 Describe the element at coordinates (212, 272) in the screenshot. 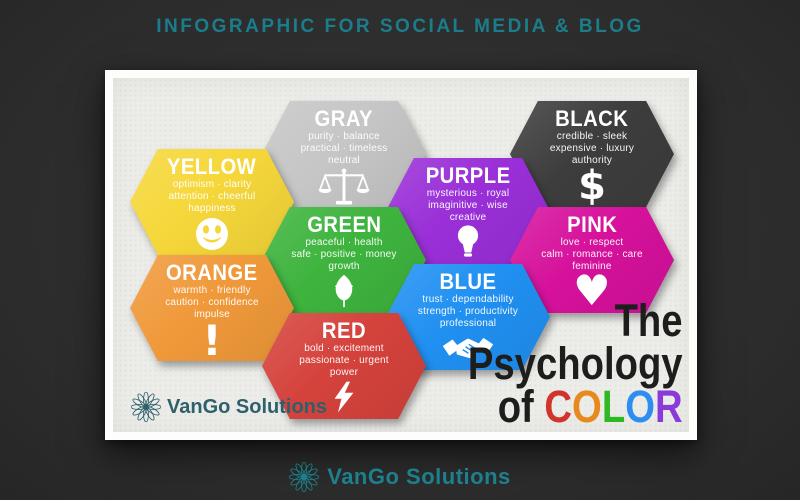

I see `hexagon-orange-title: ORANGE` at that location.